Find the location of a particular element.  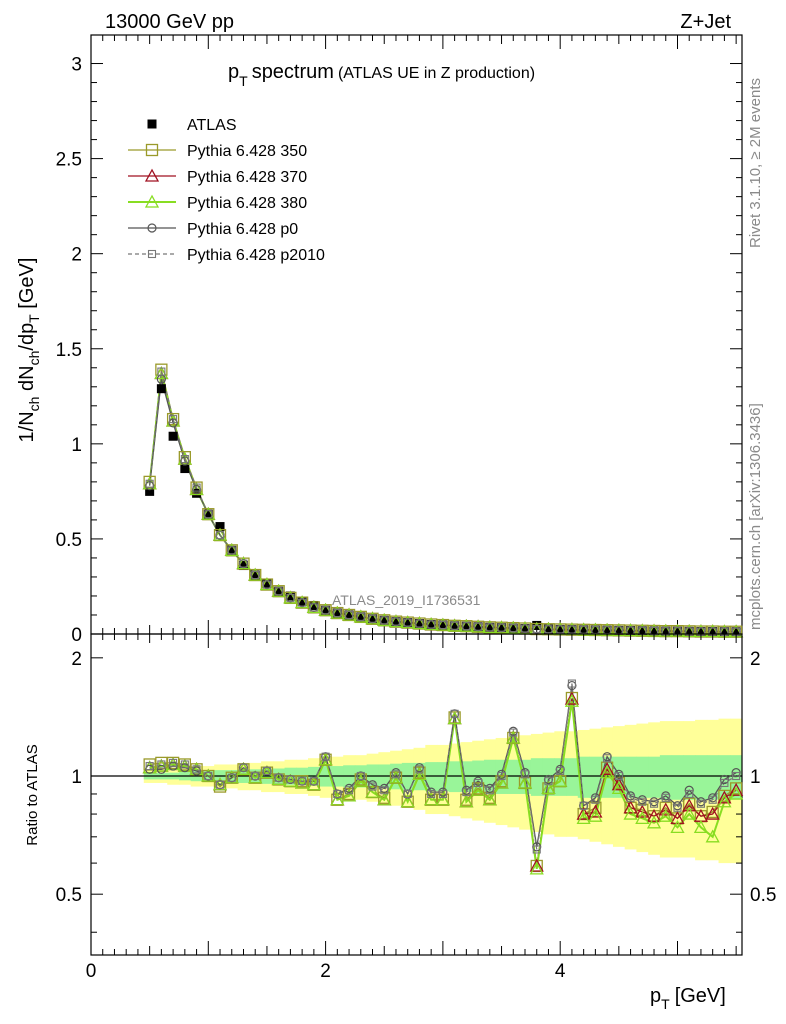

legend-label-p370: Pythia 6.428 370 is located at coordinates (247, 177).